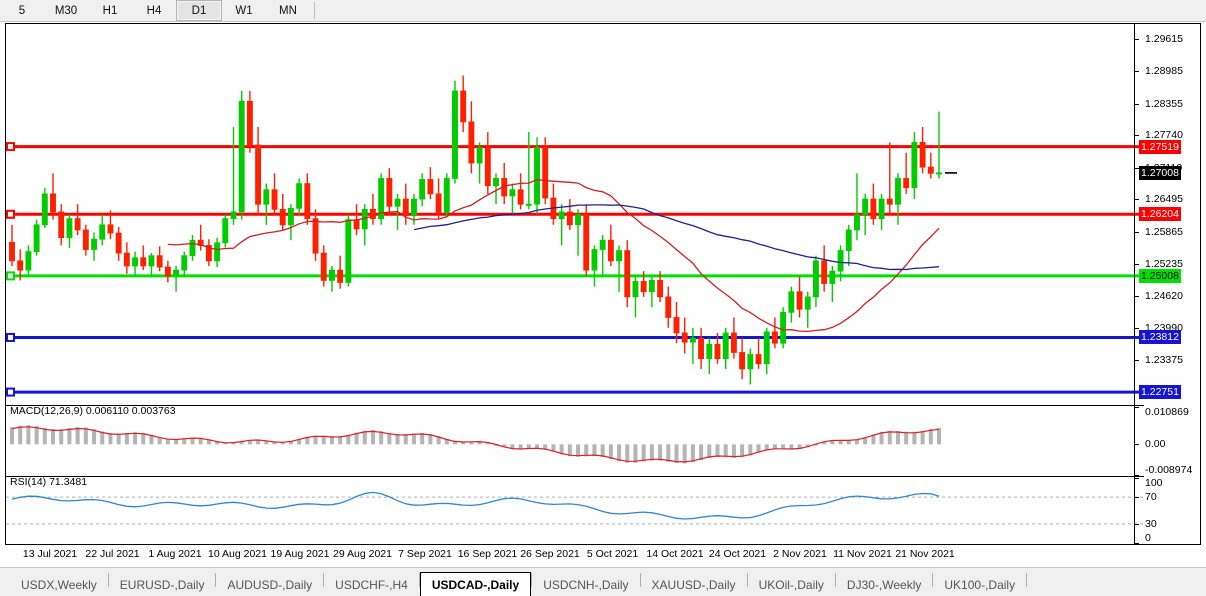 This screenshot has width=1206, height=596. I want to click on rsi-axis: 100 70 30 0, so click(1167, 510).